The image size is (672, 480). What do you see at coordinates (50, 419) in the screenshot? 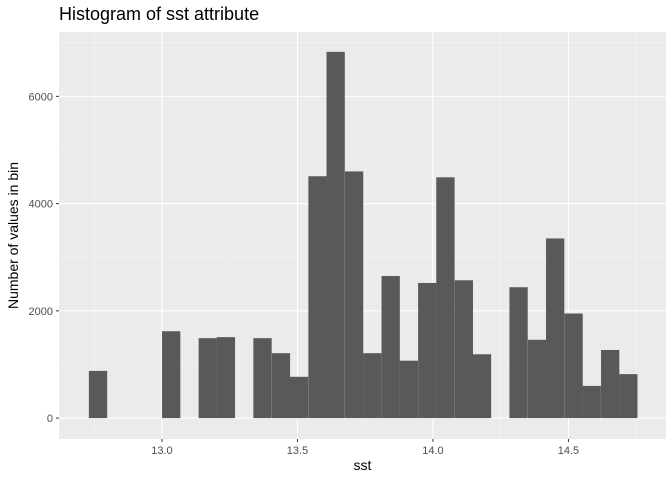
I see `y-tick-label: 0` at bounding box center [50, 419].